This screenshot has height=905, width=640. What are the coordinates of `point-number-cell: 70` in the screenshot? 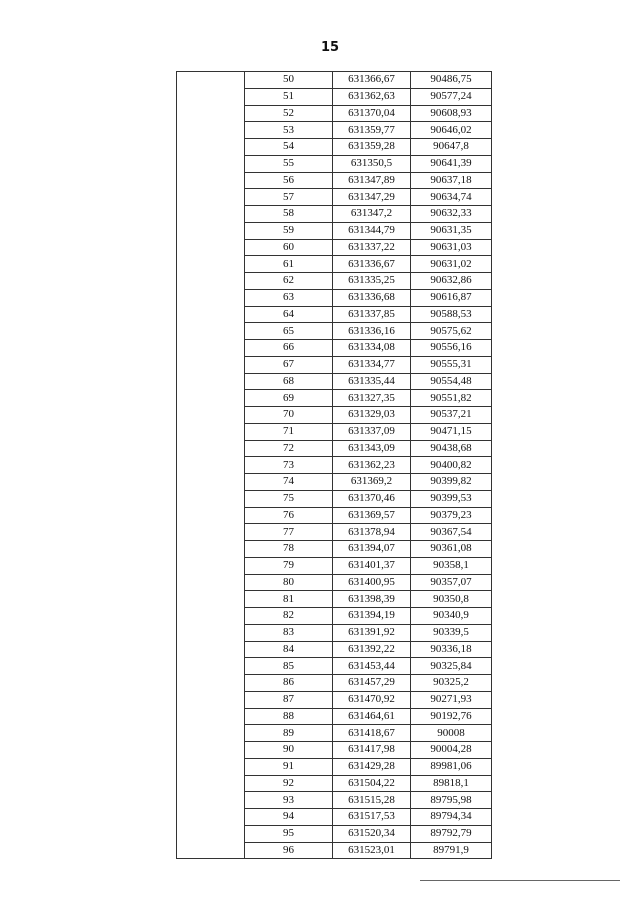 It's located at (288, 415).